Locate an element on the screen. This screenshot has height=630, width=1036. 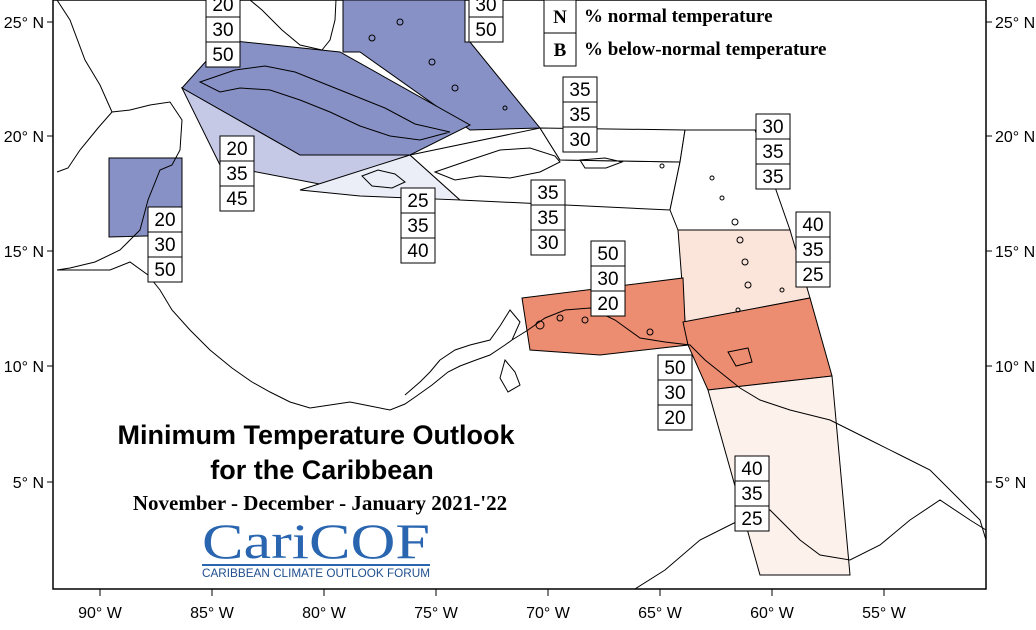
probability-box-cayman: 20 35 45 is located at coordinates (237, 173).